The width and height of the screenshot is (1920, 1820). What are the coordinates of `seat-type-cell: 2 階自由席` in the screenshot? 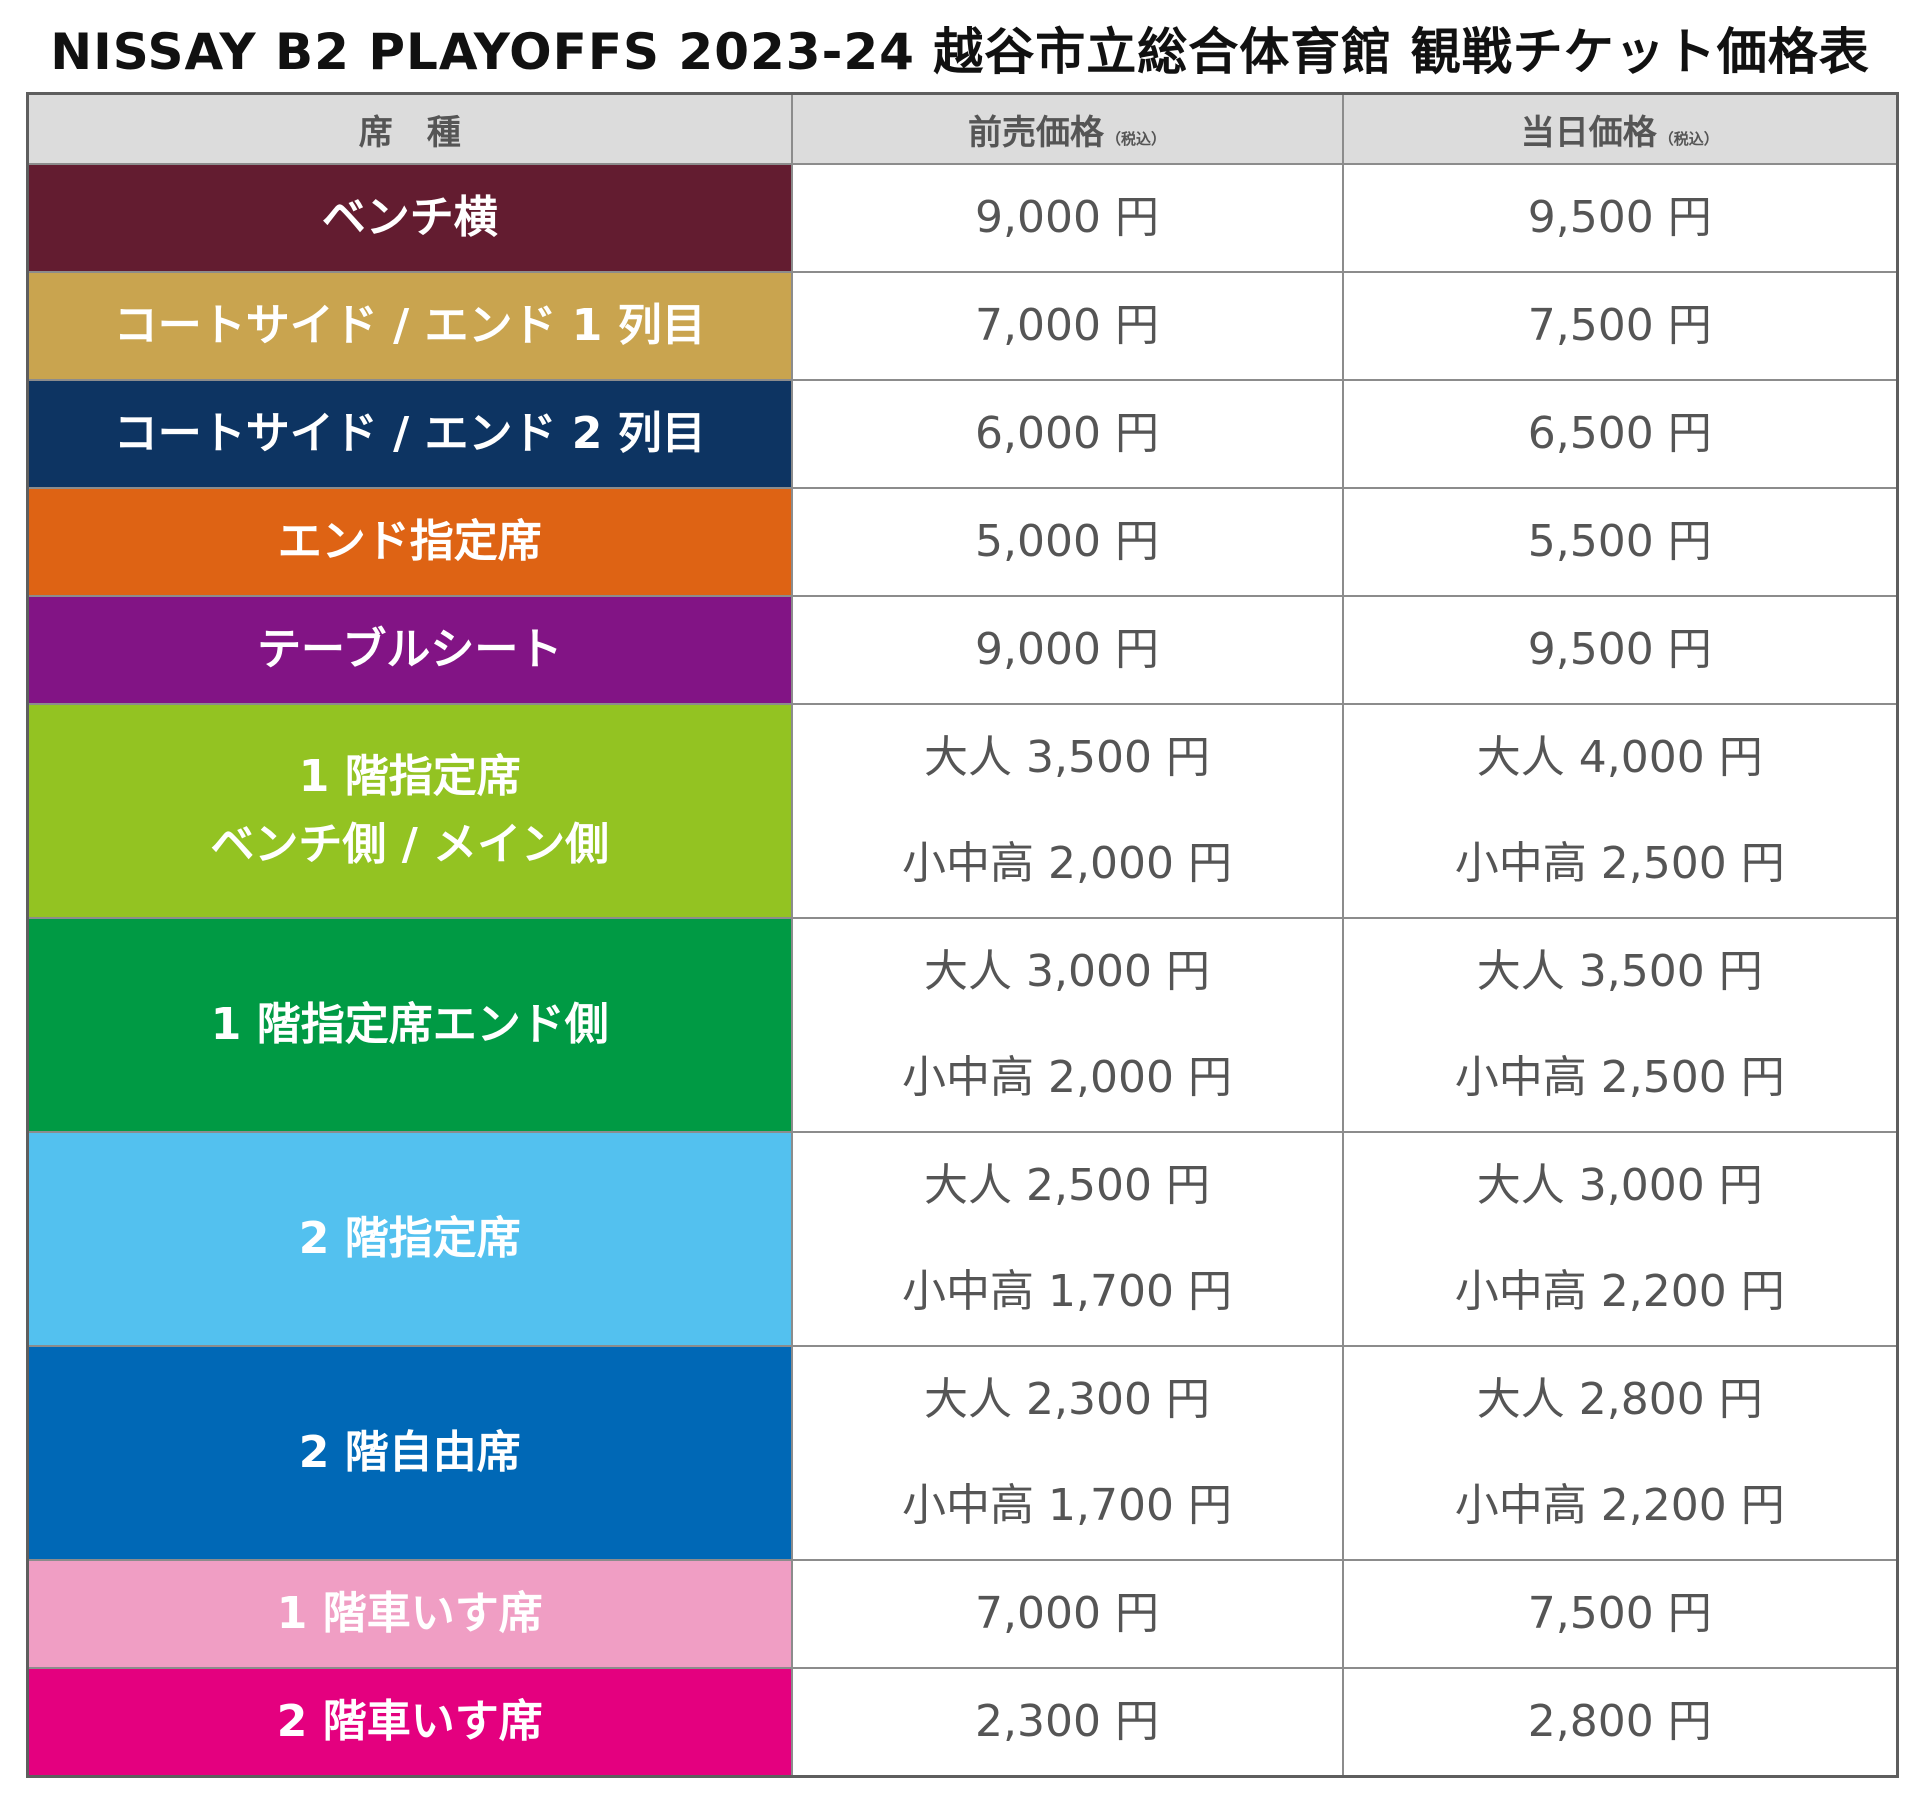 It's located at (409, 1453).